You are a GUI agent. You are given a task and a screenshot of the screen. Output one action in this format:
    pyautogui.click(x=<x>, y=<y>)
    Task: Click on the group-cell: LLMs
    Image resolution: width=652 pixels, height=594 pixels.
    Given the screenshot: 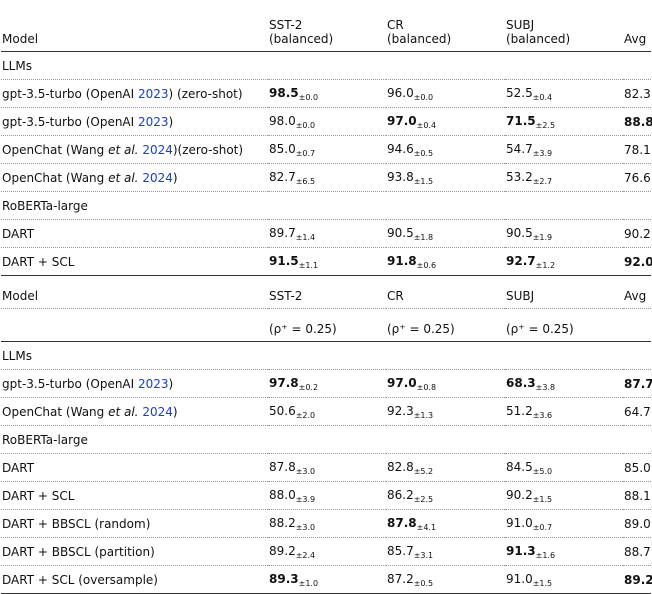 What is the action you would take?
    pyautogui.click(x=326, y=65)
    